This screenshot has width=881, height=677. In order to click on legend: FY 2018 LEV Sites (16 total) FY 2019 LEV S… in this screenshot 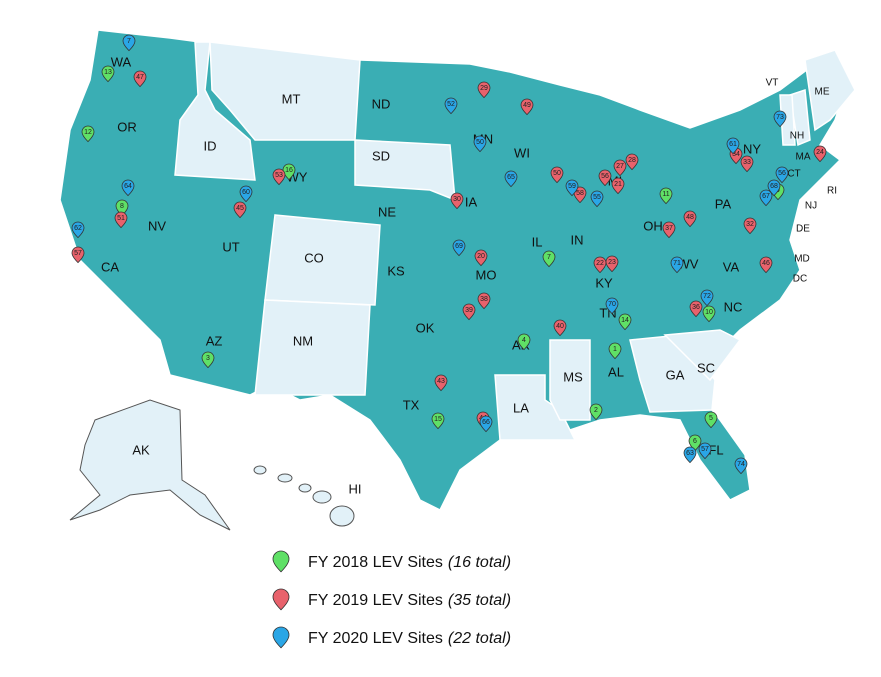, I will do `click(391, 599)`.